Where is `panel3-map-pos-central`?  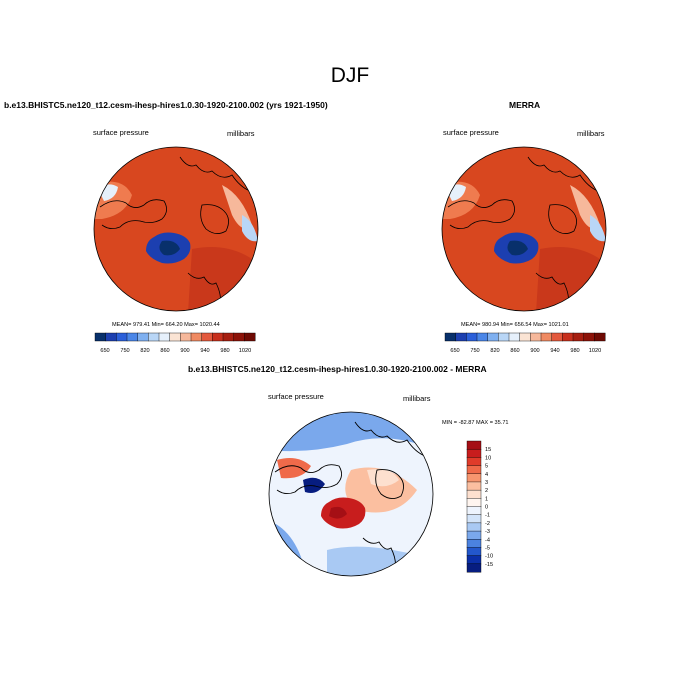
panel3-map-pos-central is located at coordinates (381, 490).